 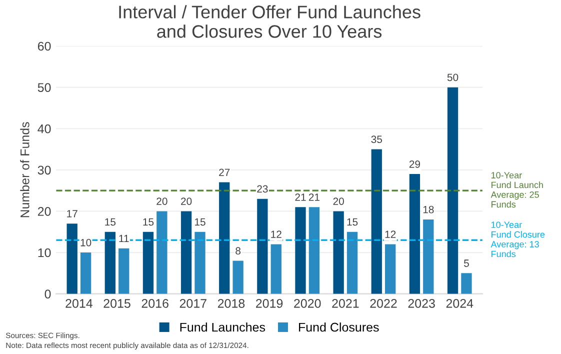 I want to click on y-tick-label: 50, so click(x=44, y=87).